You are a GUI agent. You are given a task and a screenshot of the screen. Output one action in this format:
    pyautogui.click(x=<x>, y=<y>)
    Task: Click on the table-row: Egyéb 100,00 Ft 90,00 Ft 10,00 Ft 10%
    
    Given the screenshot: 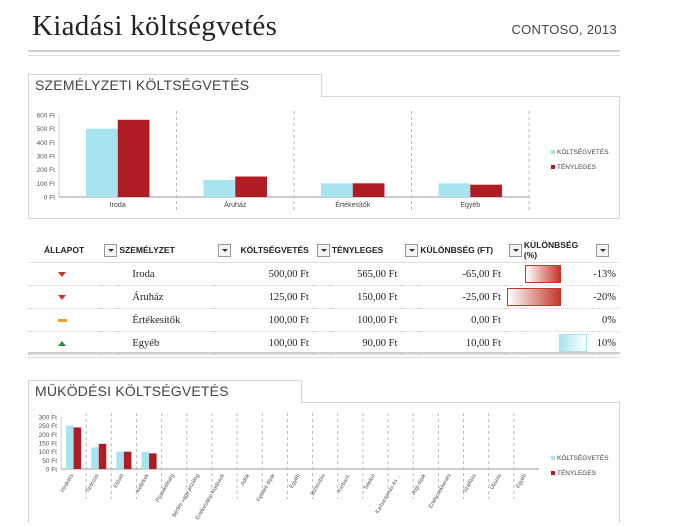 What is the action you would take?
    pyautogui.click(x=324, y=343)
    